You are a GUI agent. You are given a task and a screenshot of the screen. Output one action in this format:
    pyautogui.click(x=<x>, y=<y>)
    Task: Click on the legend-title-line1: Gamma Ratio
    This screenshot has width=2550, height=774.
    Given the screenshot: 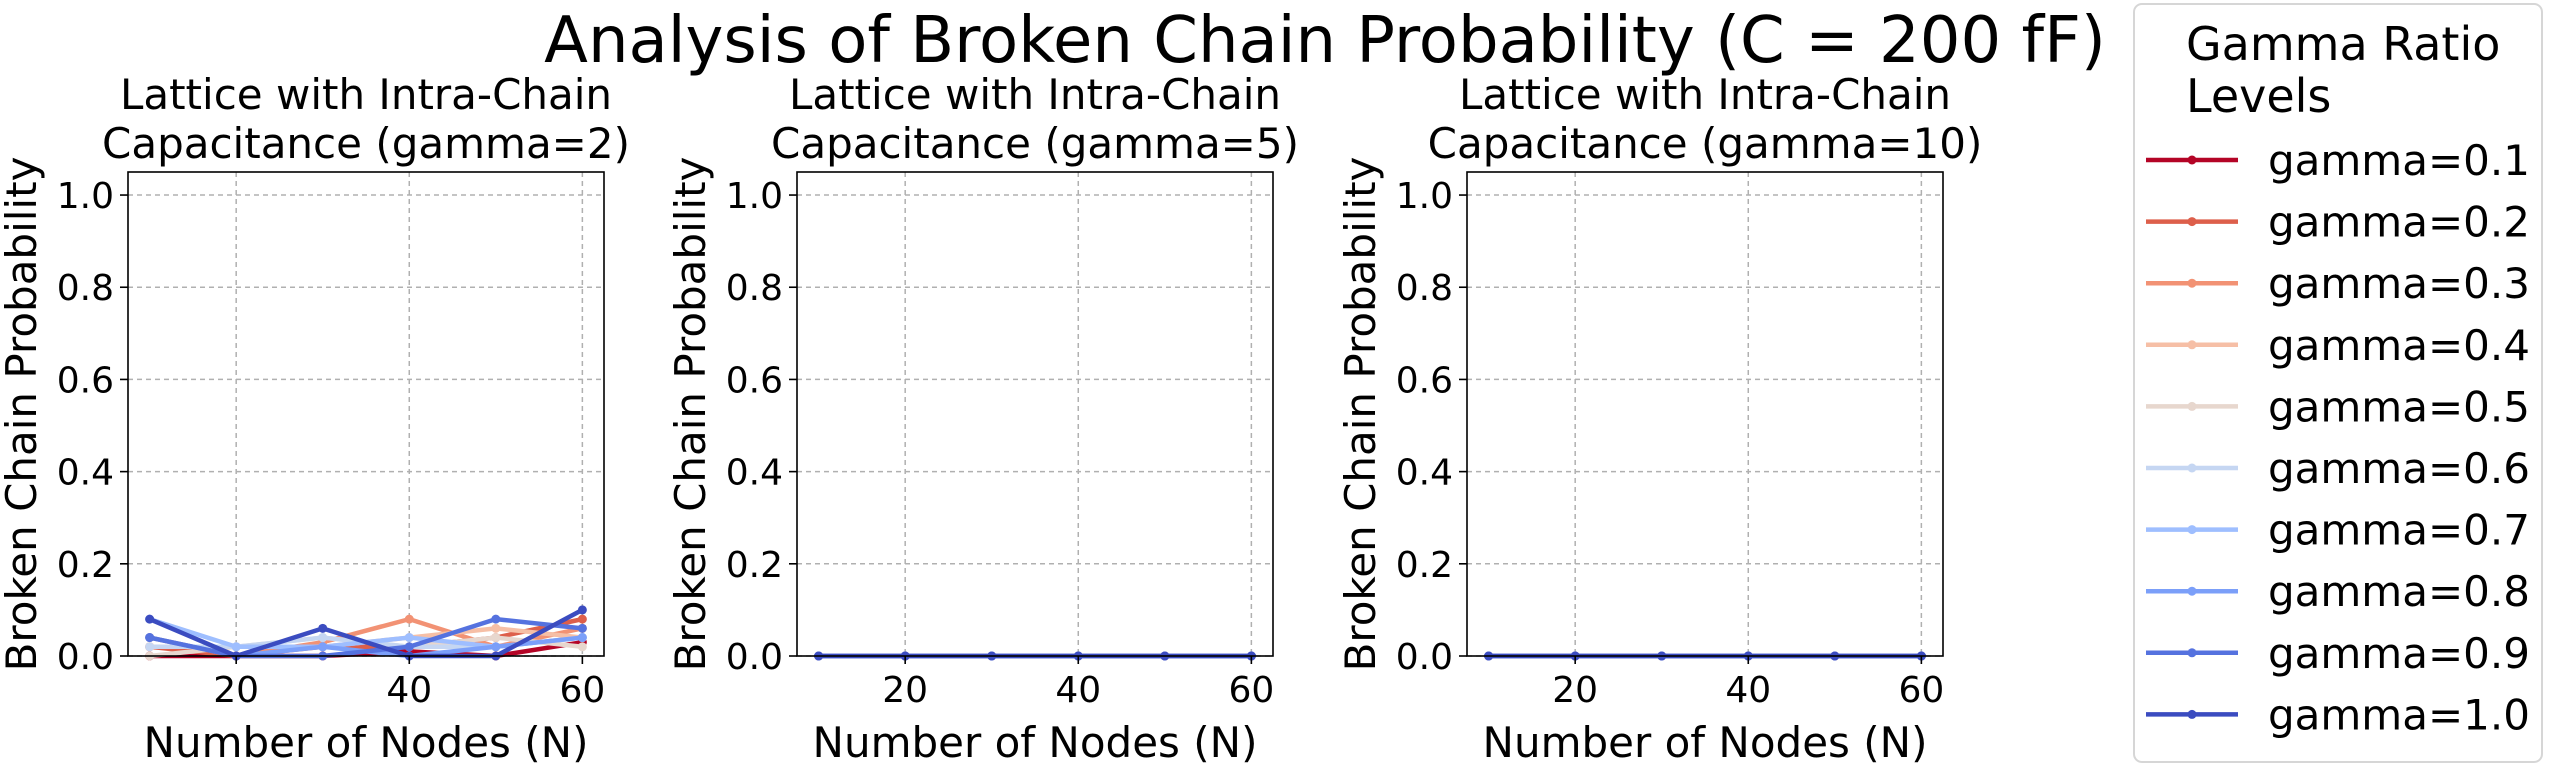 What is the action you would take?
    pyautogui.click(x=2343, y=44)
    